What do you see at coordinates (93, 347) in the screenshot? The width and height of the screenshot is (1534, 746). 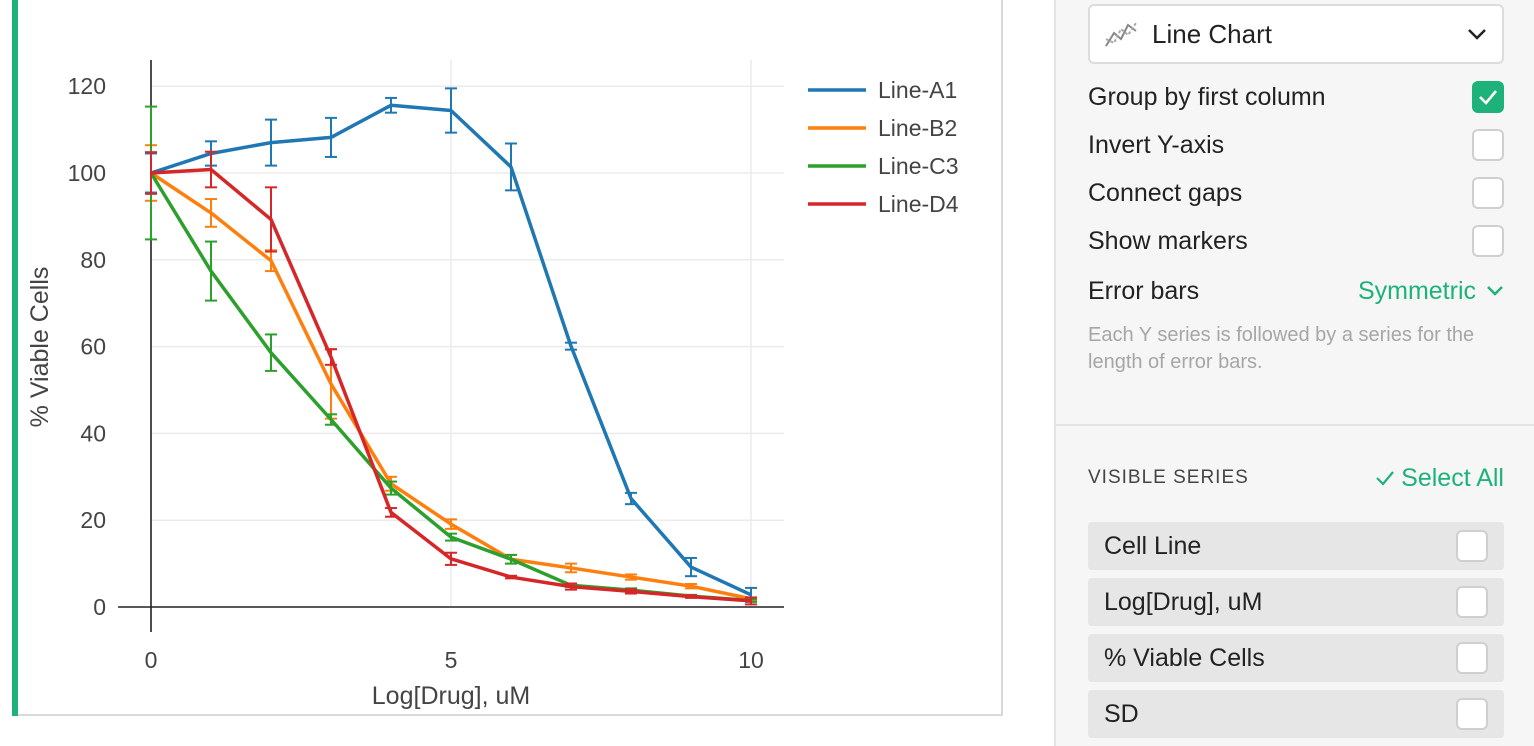 I see `y-tick-label: 60` at bounding box center [93, 347].